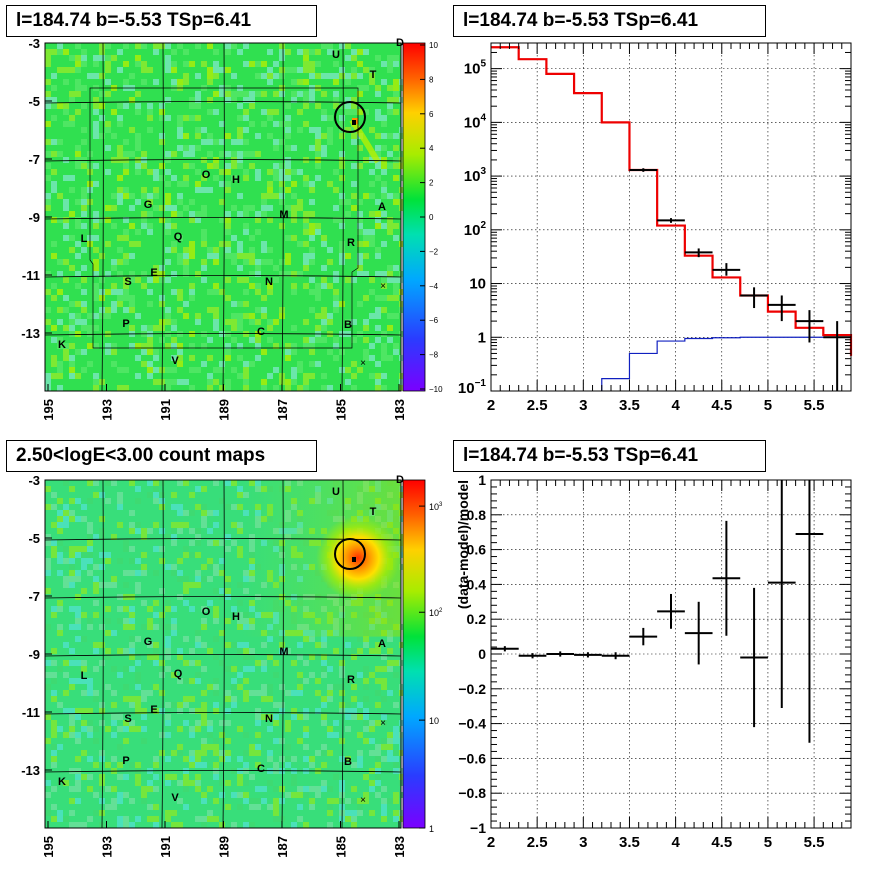 The height and width of the screenshot is (872, 896). I want to click on source-hotspot, so click(358, 558).